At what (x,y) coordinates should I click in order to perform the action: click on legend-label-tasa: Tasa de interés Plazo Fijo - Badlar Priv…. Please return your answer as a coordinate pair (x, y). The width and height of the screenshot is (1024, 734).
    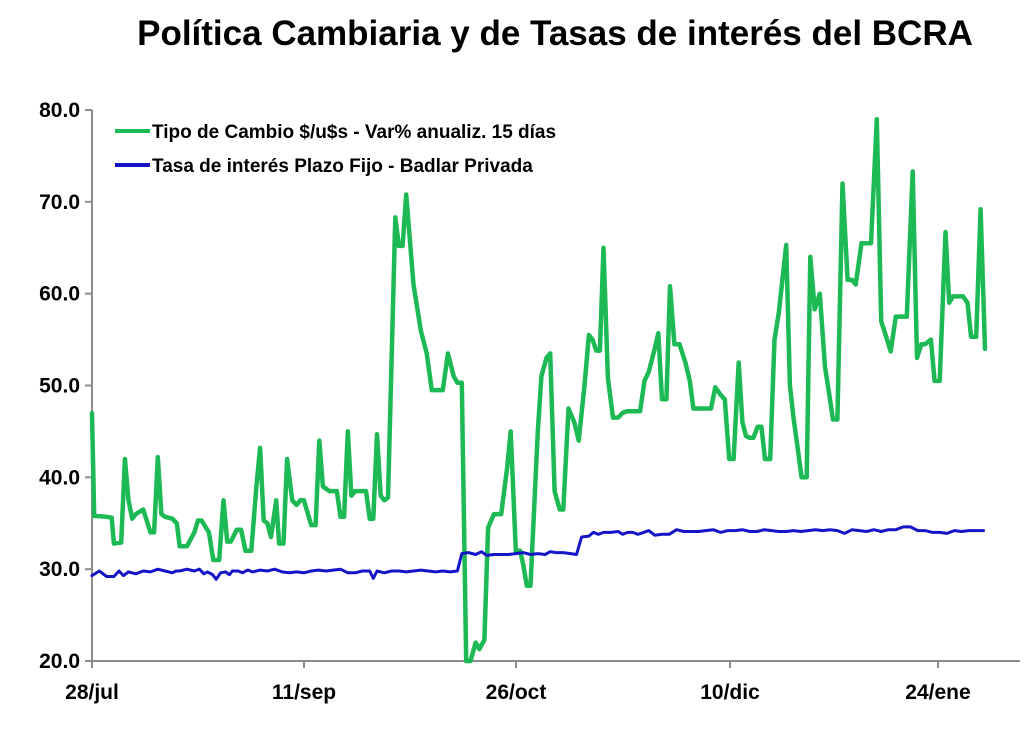
    Looking at the image, I should click on (342, 166).